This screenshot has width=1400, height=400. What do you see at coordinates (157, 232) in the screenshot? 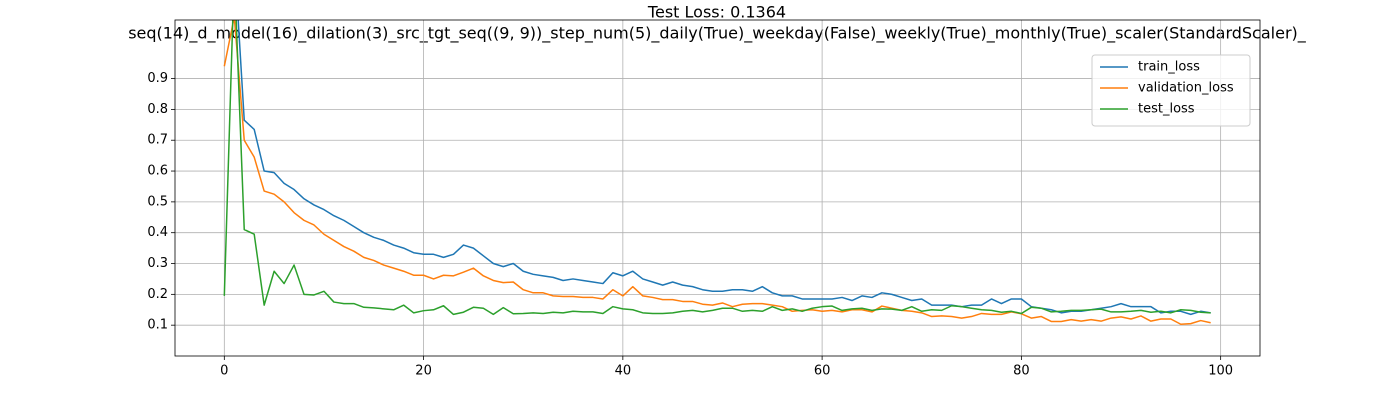
I see `y-tick-label: 0.4` at bounding box center [157, 232].